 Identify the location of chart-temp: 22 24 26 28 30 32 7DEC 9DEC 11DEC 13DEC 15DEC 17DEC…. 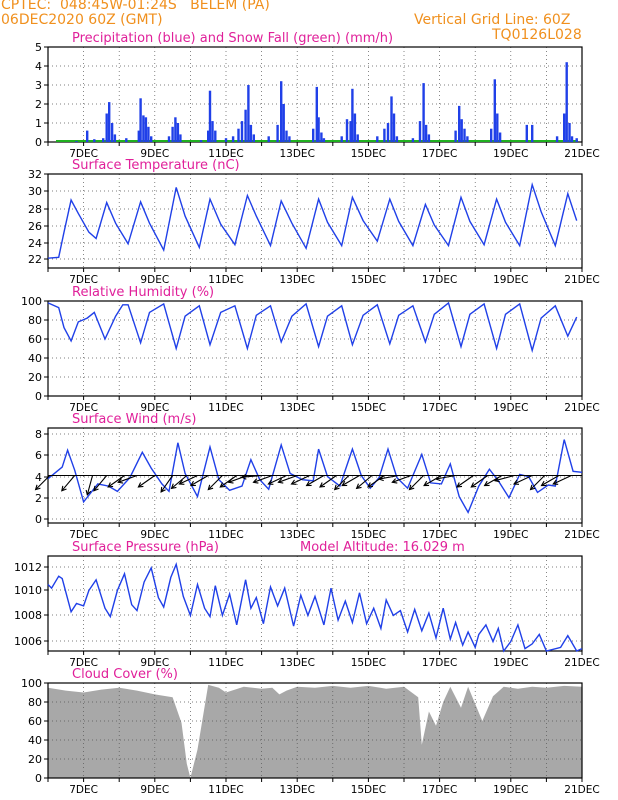
(314, 222).